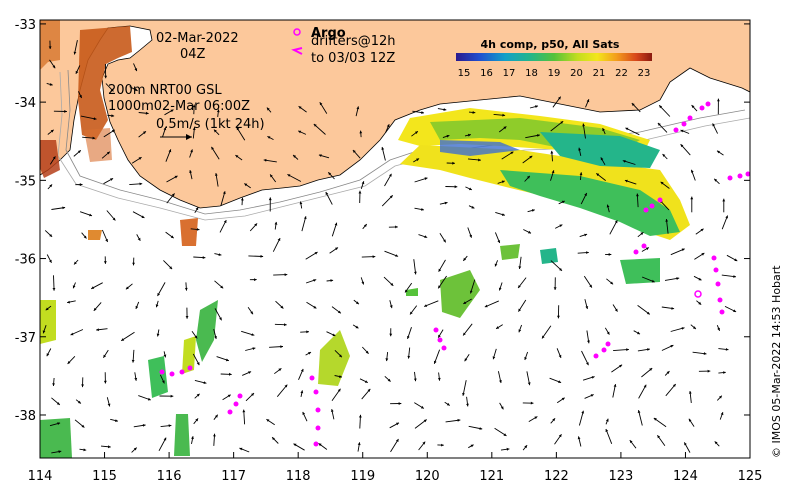 This screenshot has width=791, height=492. I want to click on lon-tick-label: 117, so click(233, 476).